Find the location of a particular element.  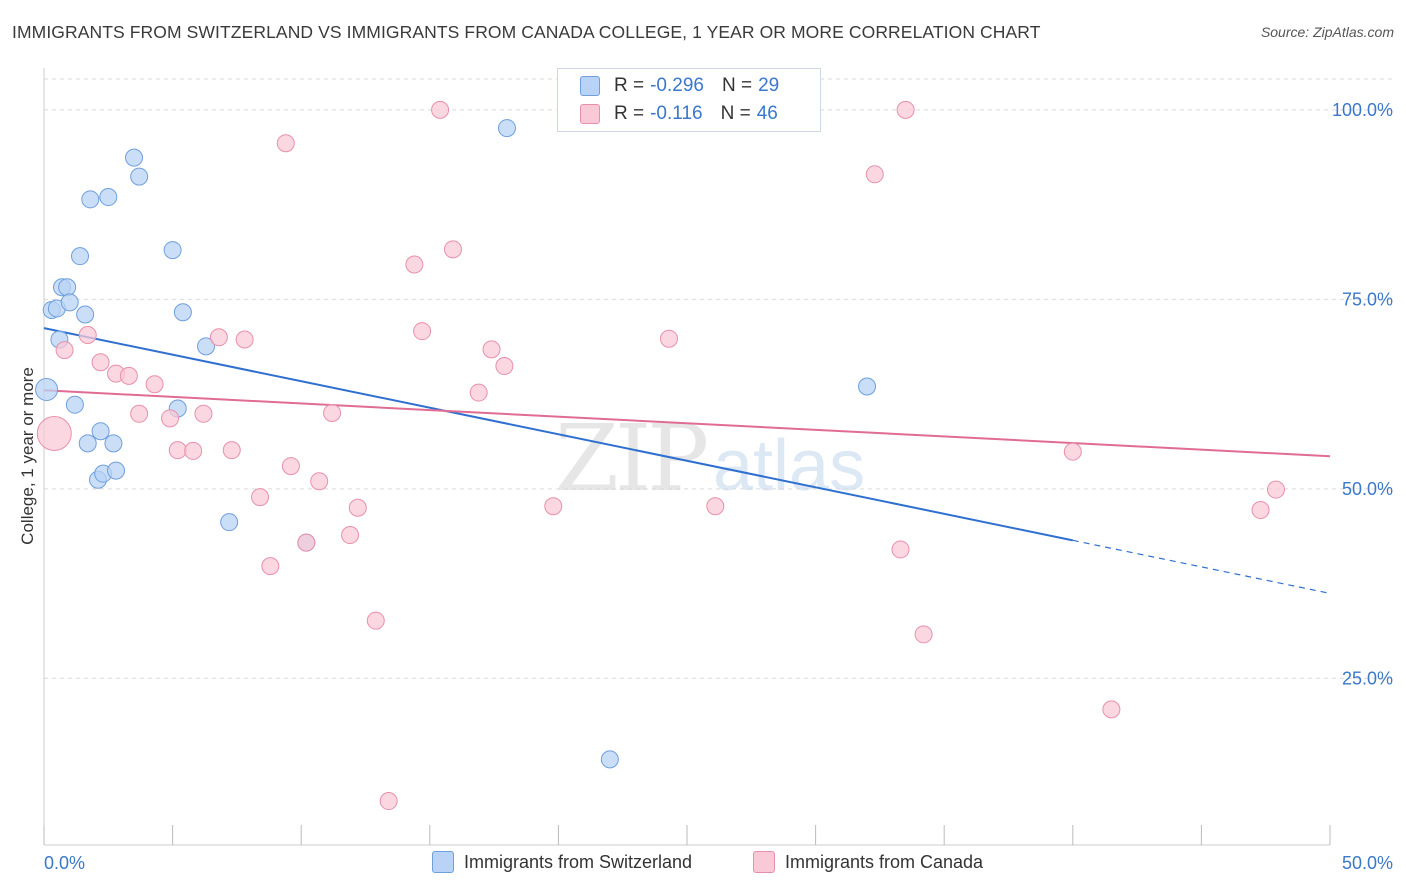

series-label-canada: Immigrants from Canada is located at coordinates (884, 861).